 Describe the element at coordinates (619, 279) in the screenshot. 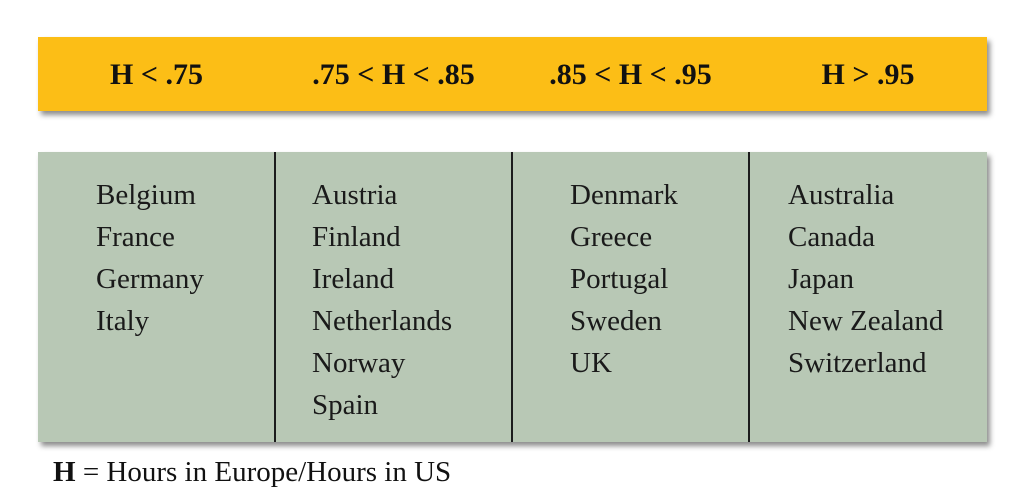

I see `country-item: Portugal` at that location.